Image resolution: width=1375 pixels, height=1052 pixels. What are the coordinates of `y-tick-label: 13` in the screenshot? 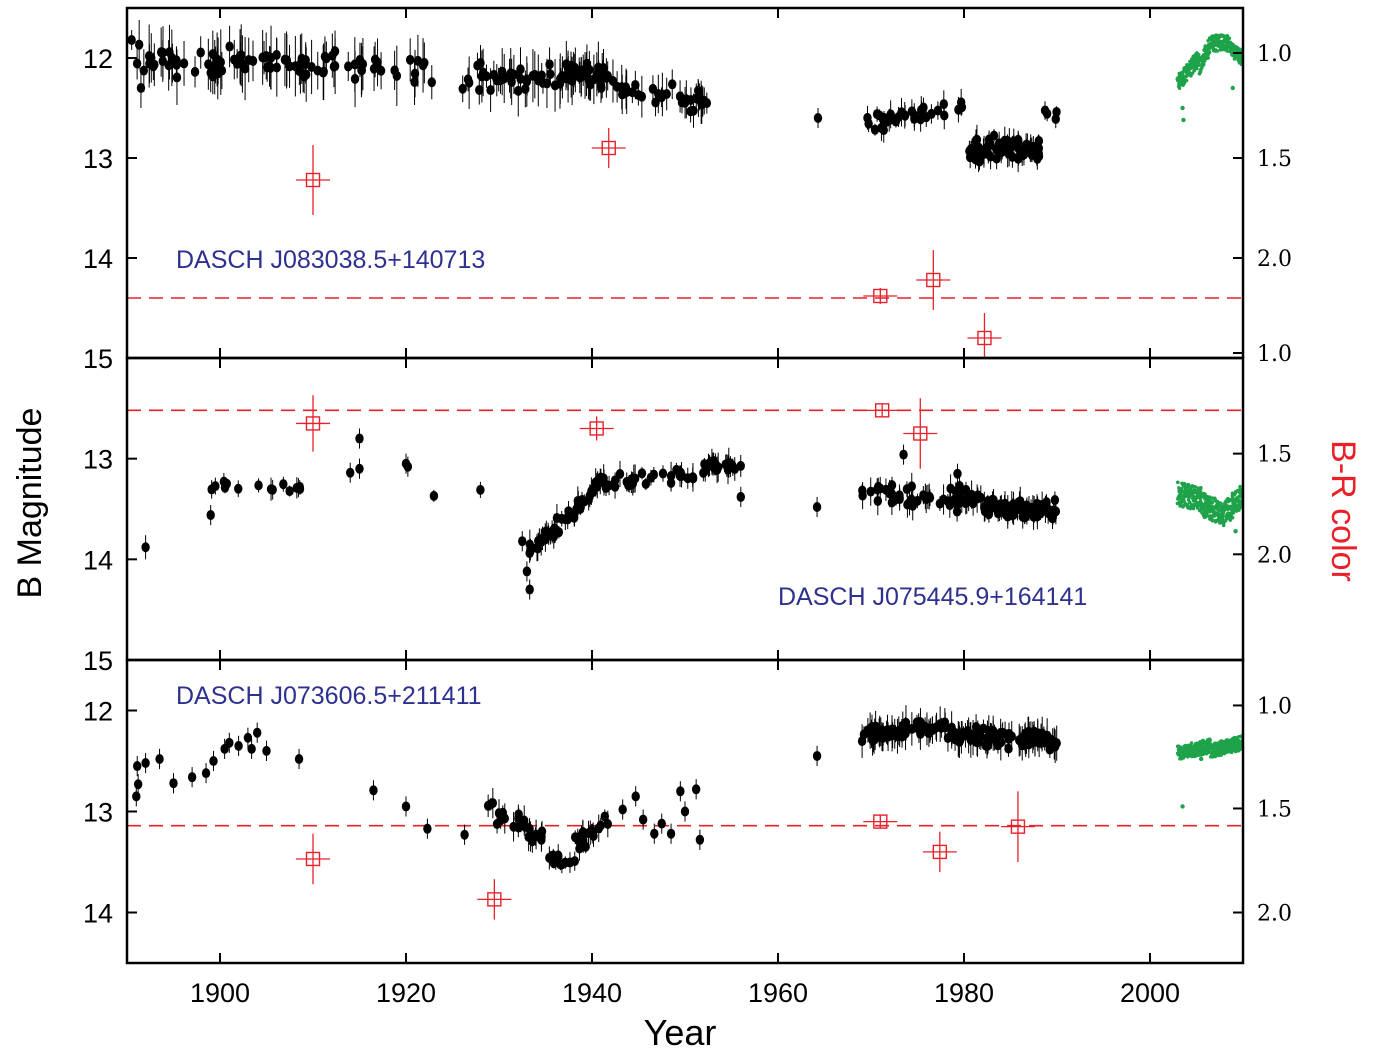 It's located at (98, 813).